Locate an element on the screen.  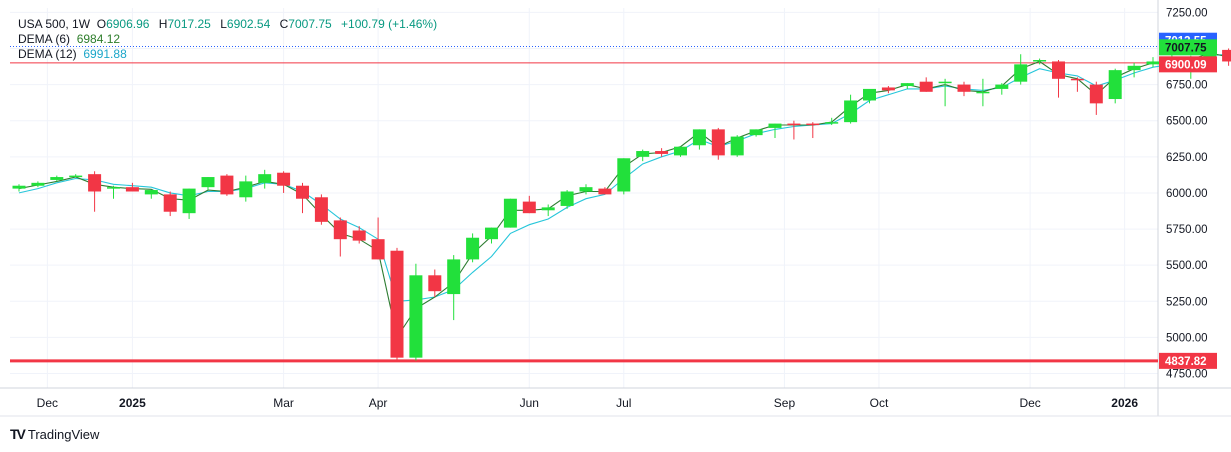
x-tick-label: Mar is located at coordinates (283, 403).